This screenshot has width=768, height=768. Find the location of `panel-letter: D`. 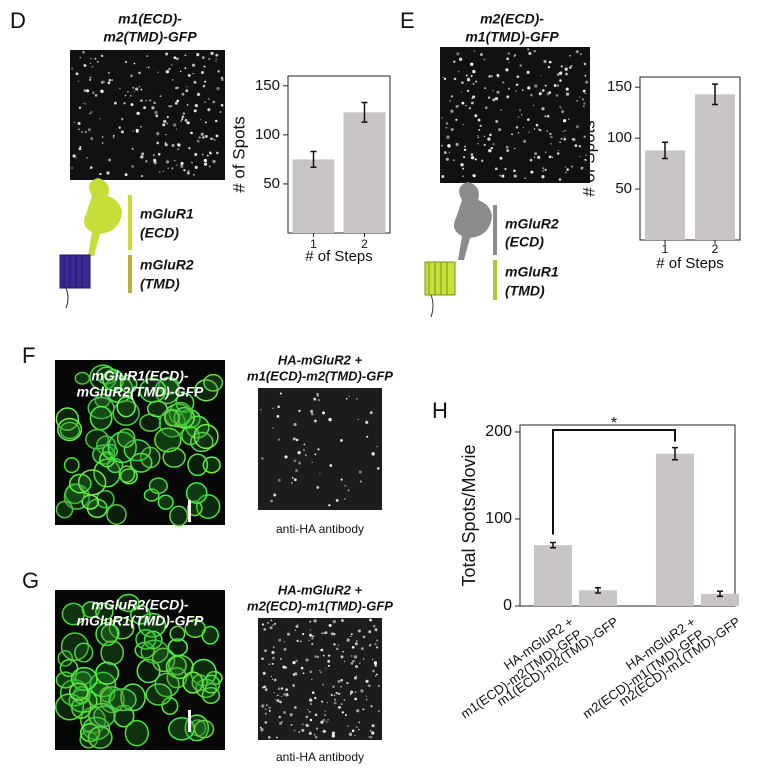

panel-letter: D is located at coordinates (18, 20).